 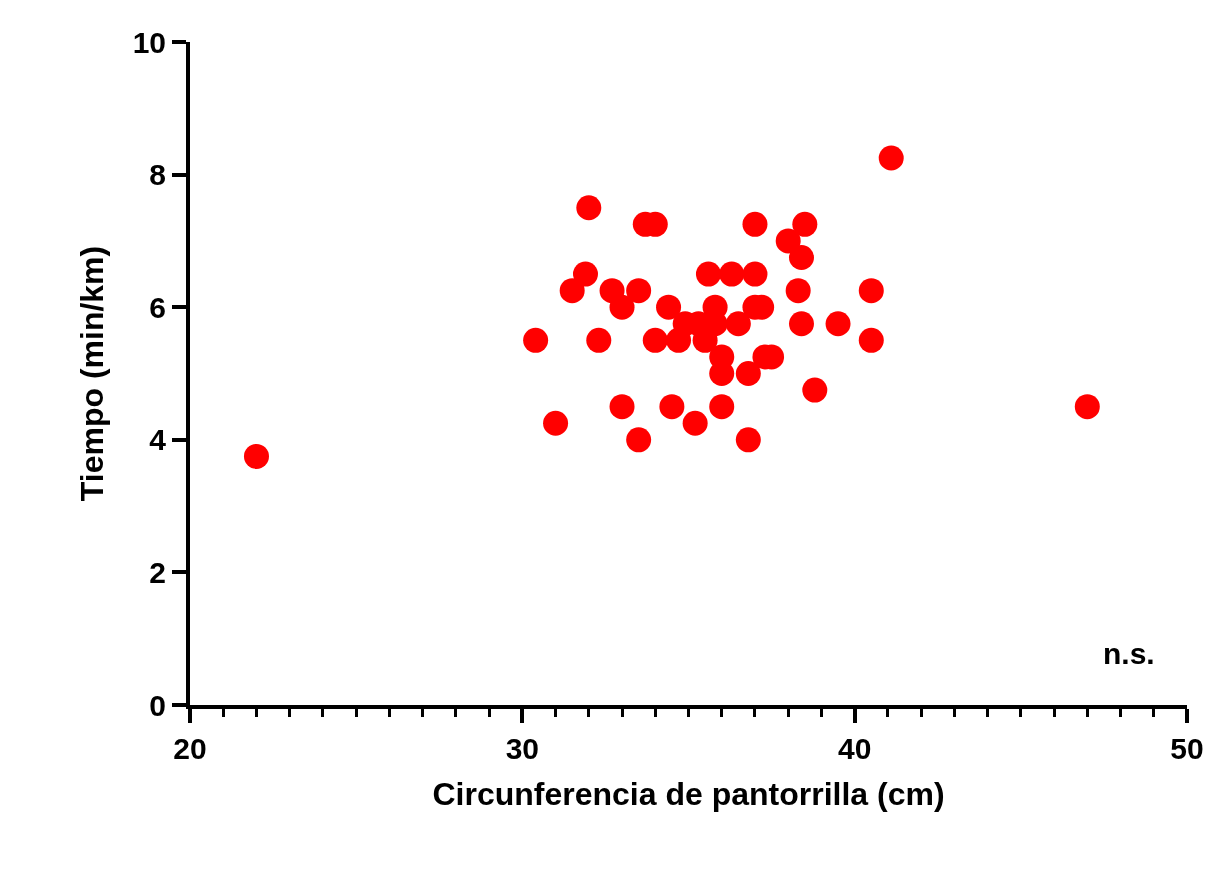 I want to click on x-tick-label: 30, so click(x=522, y=748).